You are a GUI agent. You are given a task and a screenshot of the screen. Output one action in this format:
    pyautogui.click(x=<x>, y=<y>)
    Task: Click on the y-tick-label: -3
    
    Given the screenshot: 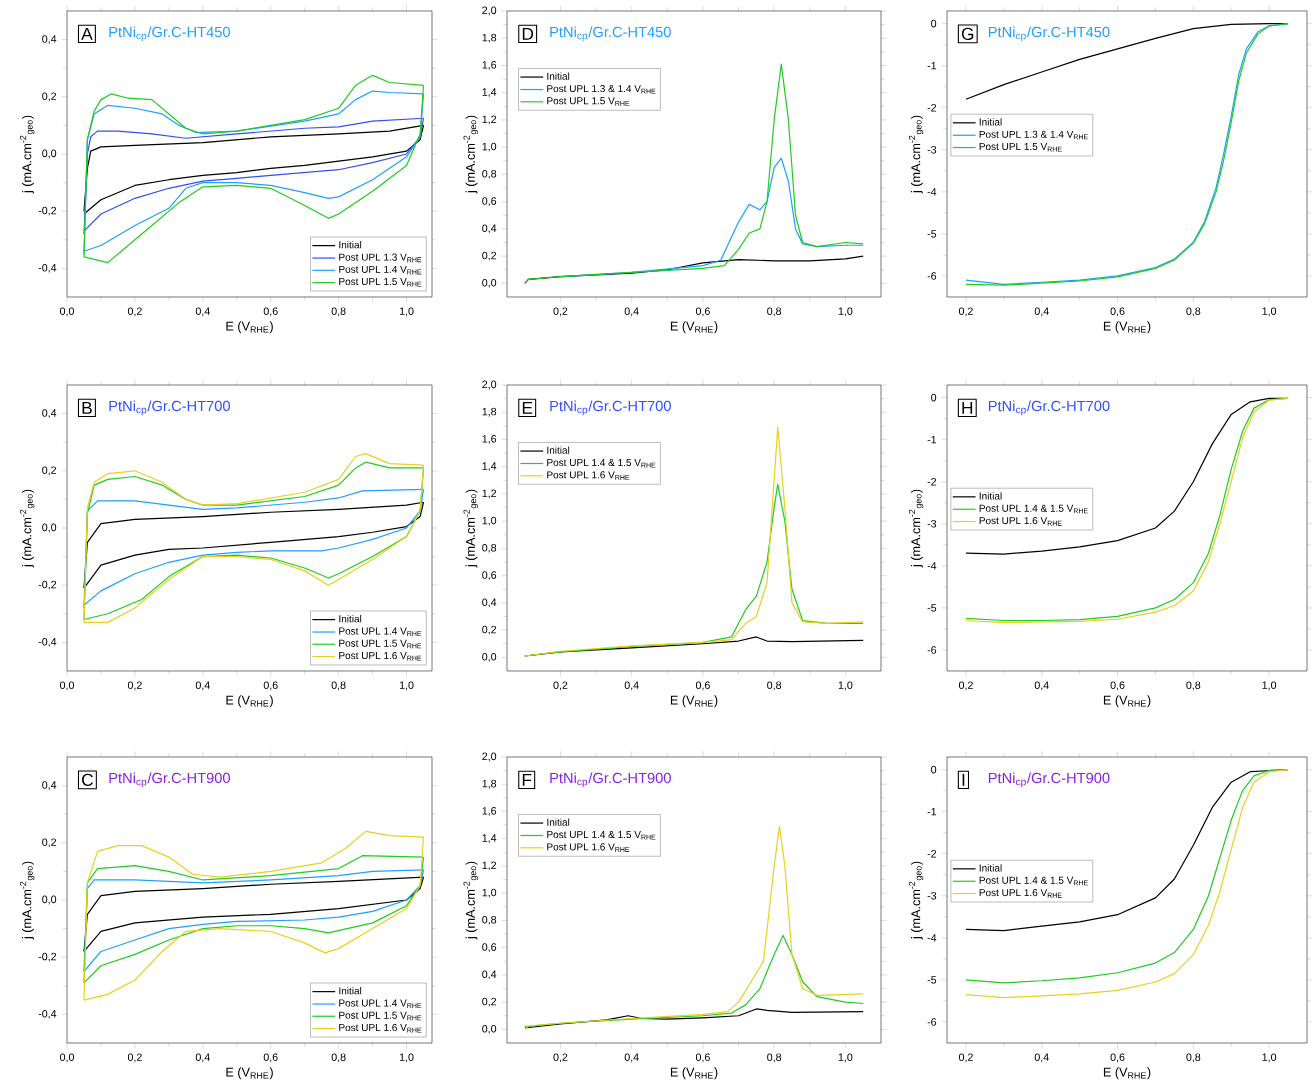 What is the action you would take?
    pyautogui.click(x=932, y=896)
    